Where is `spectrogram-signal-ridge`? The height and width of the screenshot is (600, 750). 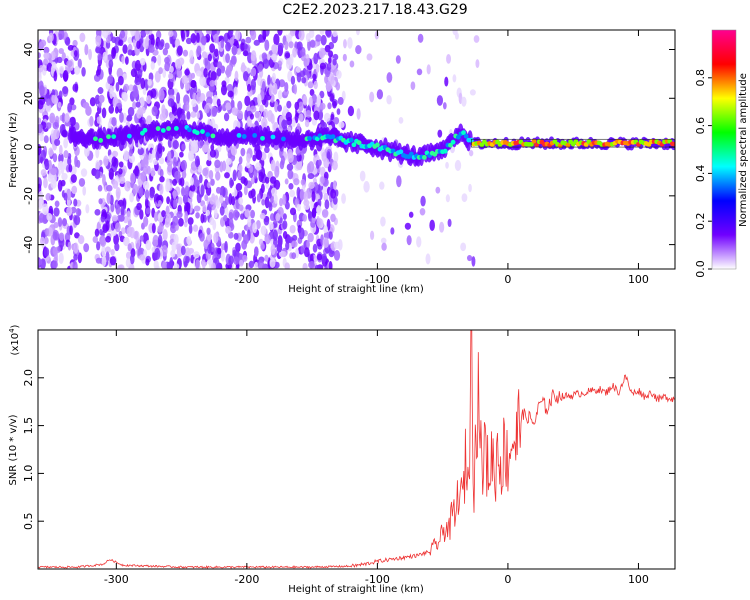
spectrogram-signal-ridge is located at coordinates (371, 142).